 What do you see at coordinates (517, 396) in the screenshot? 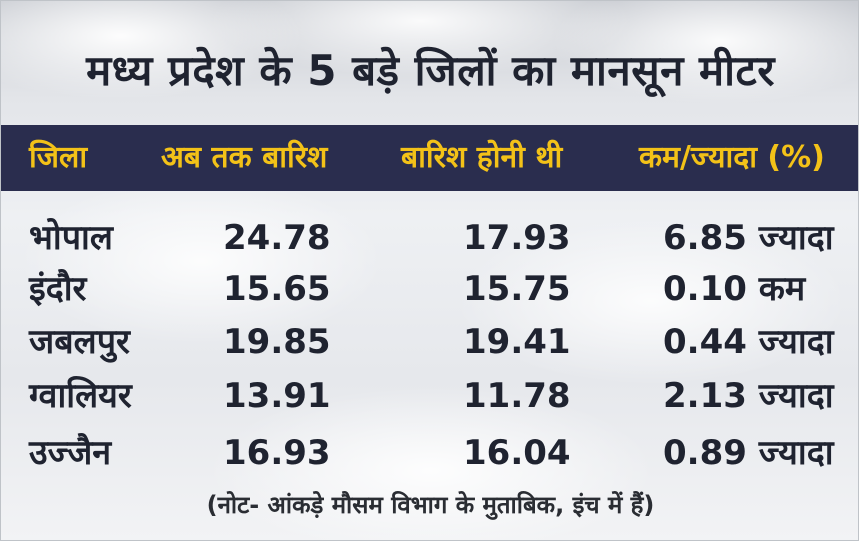
I see `expected-rain-value: 11.78` at bounding box center [517, 396].